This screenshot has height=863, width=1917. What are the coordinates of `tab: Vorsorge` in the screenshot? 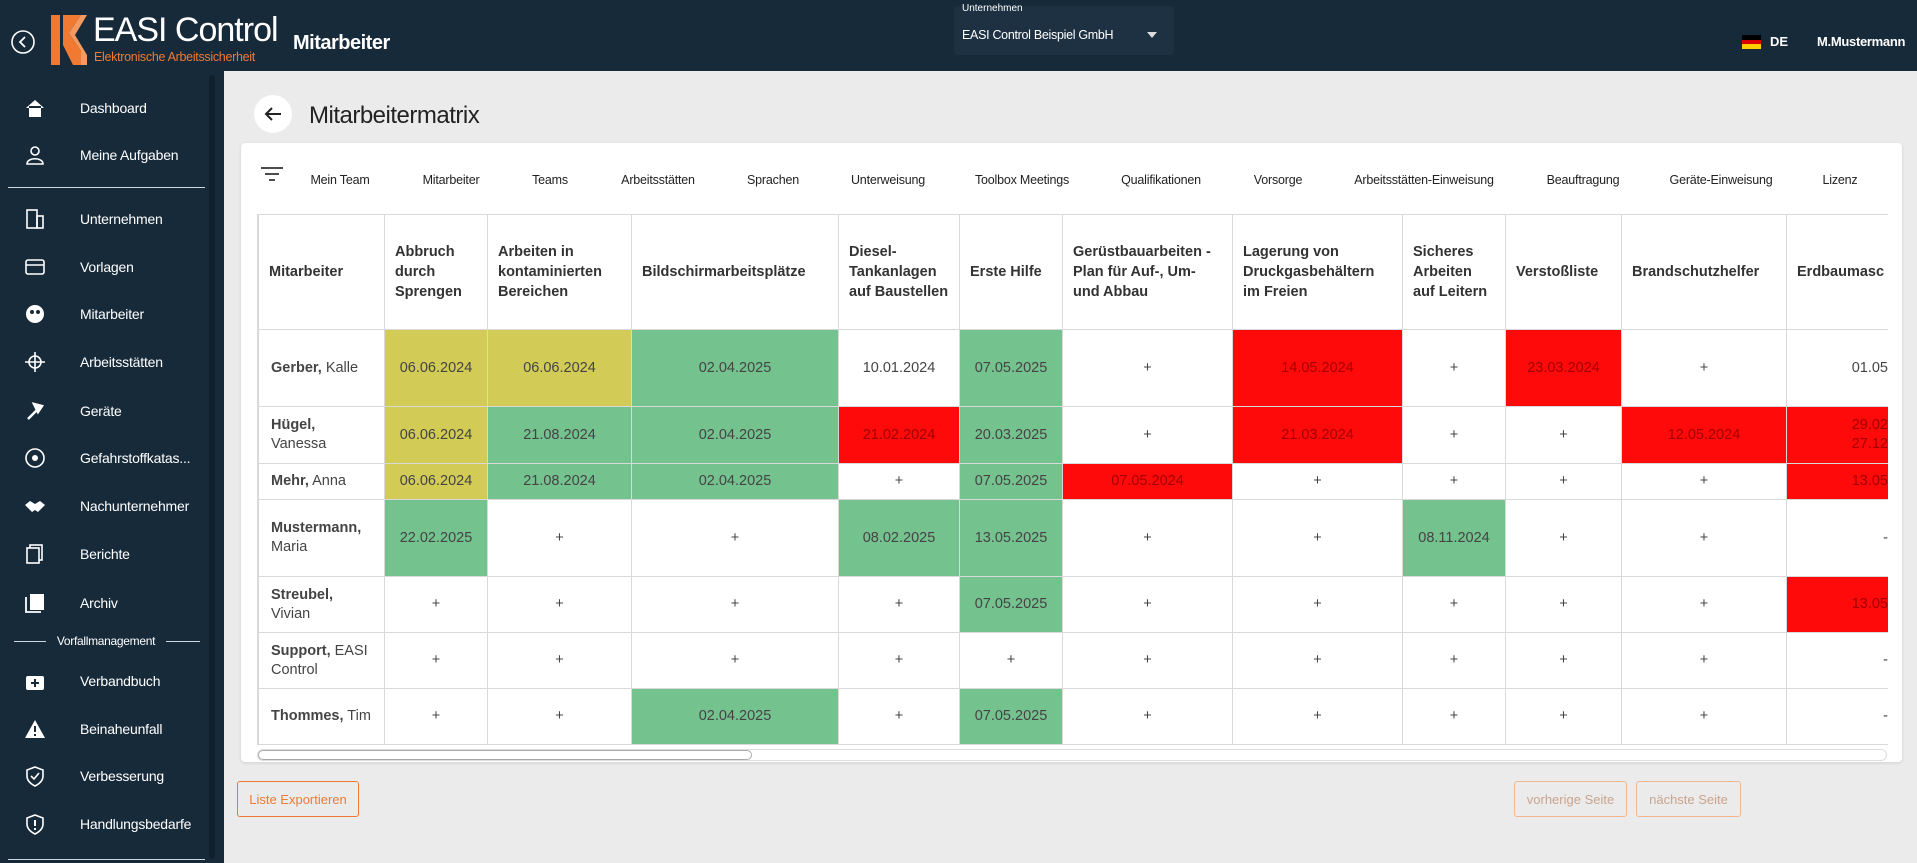 It's located at (1278, 180).